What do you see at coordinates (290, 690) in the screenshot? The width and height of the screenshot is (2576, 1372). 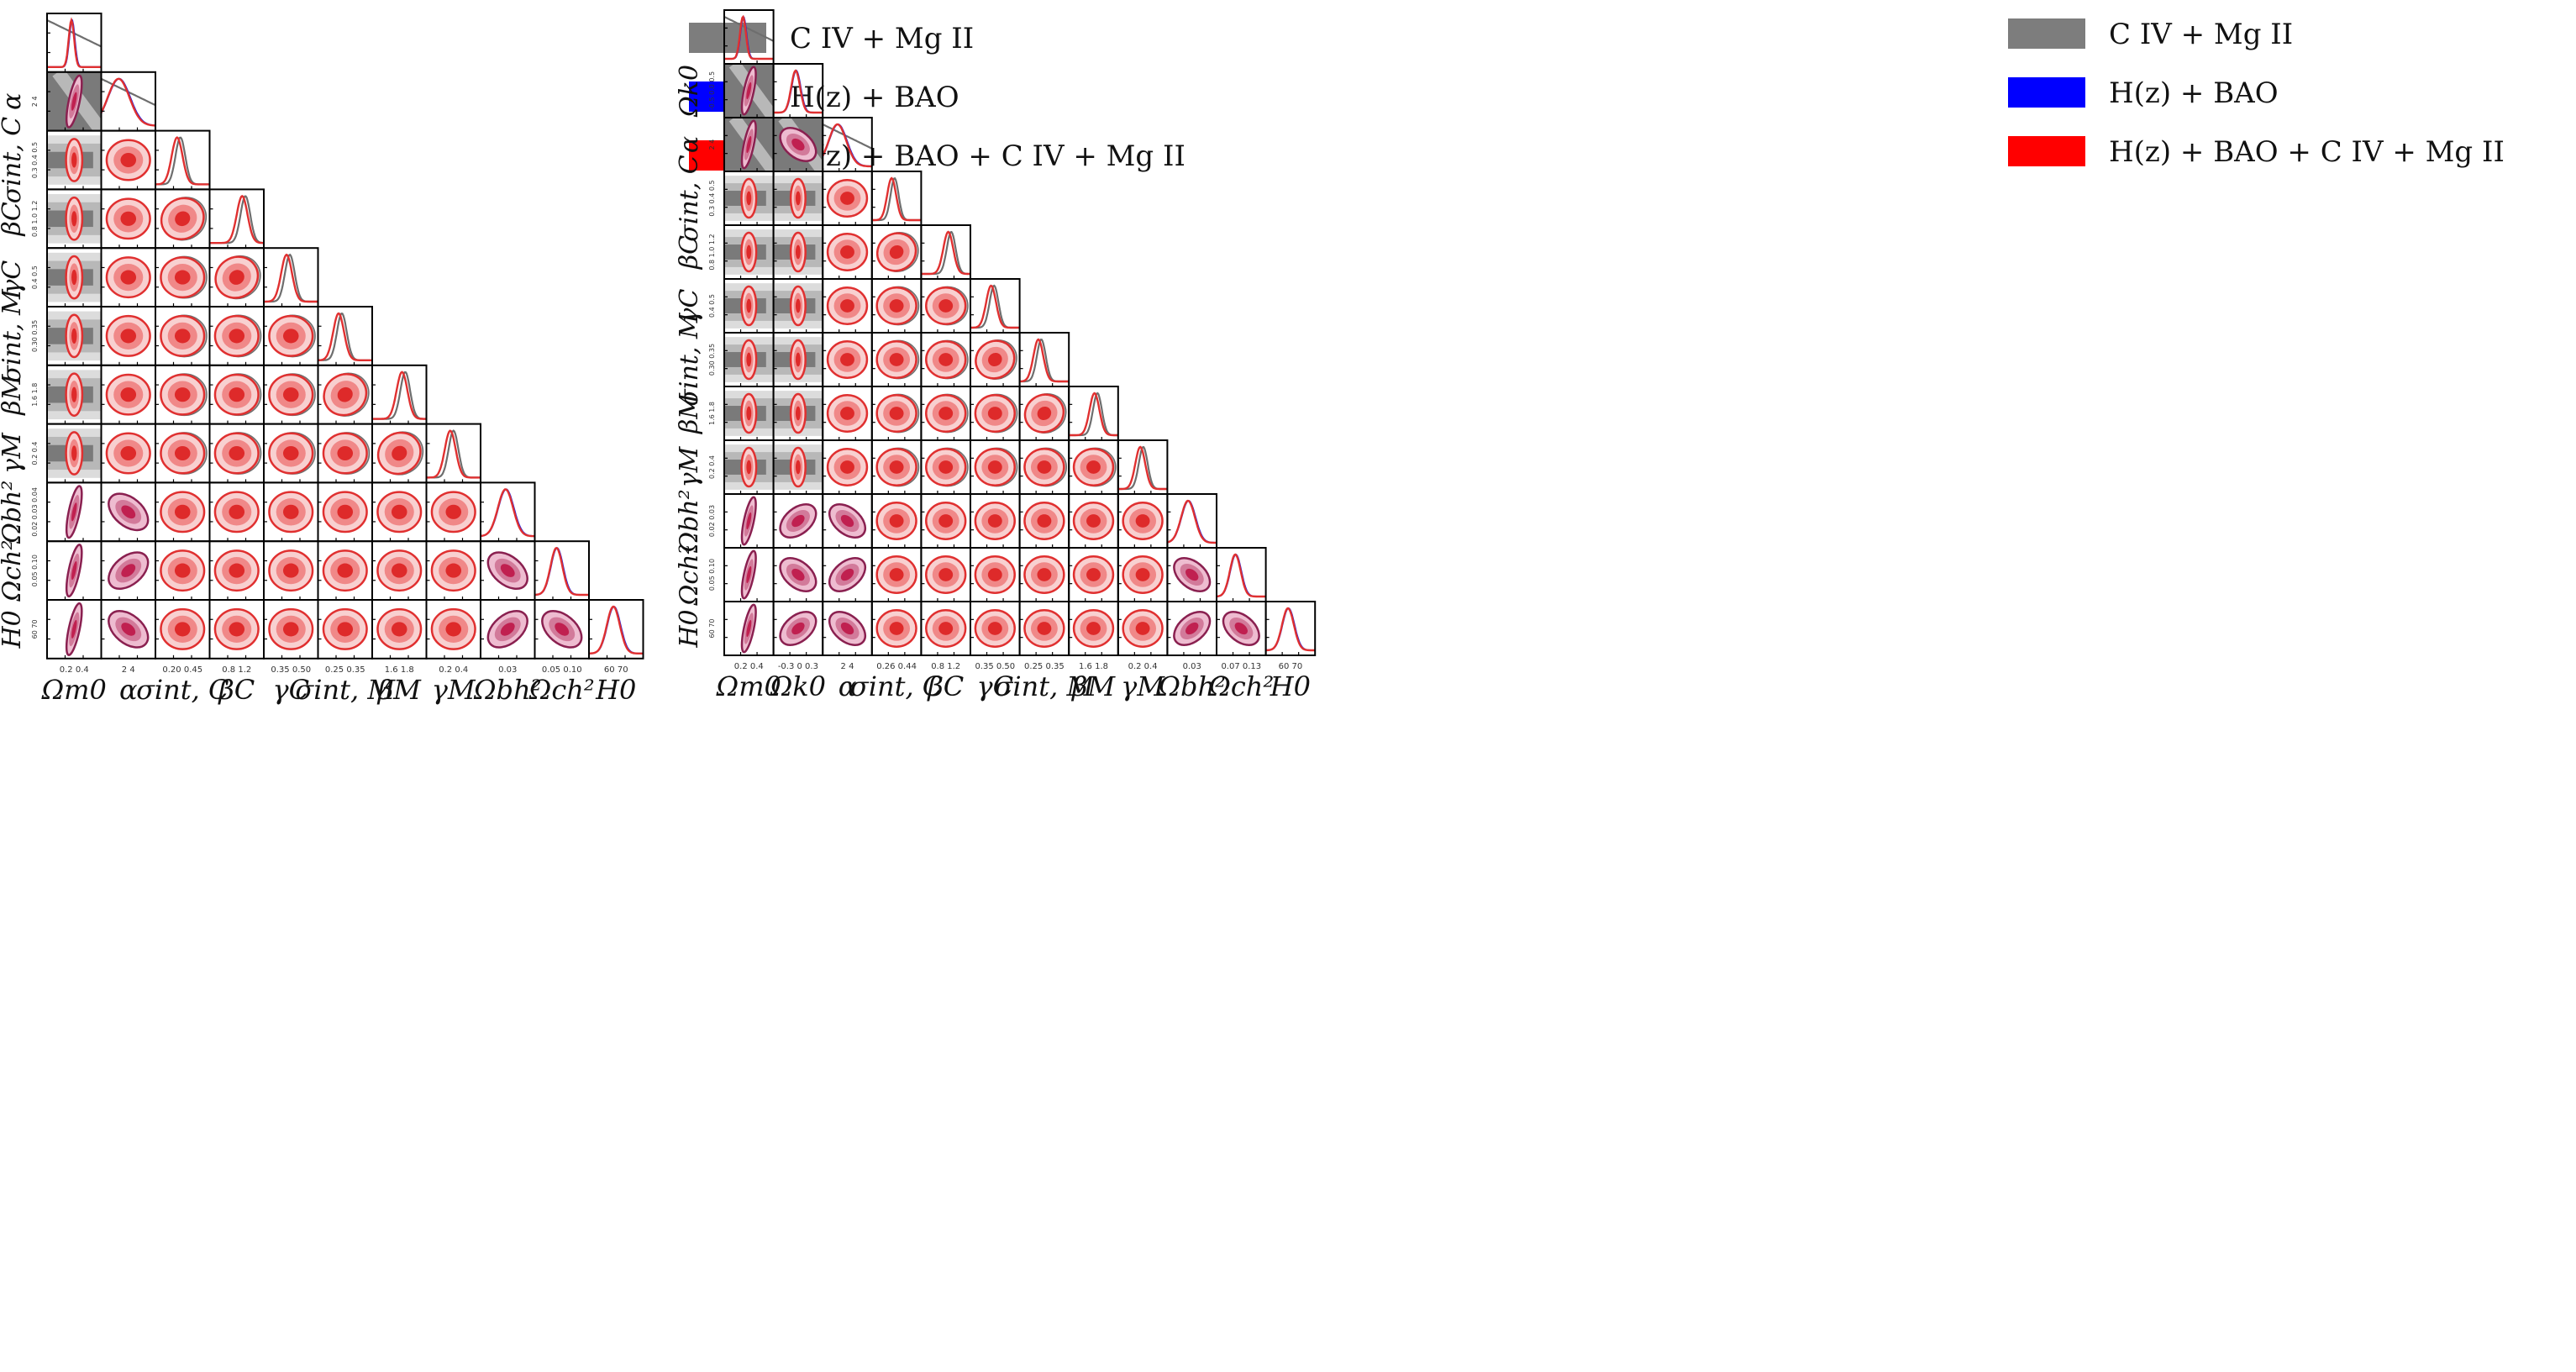 I see `x-axis-label: γC` at bounding box center [290, 690].